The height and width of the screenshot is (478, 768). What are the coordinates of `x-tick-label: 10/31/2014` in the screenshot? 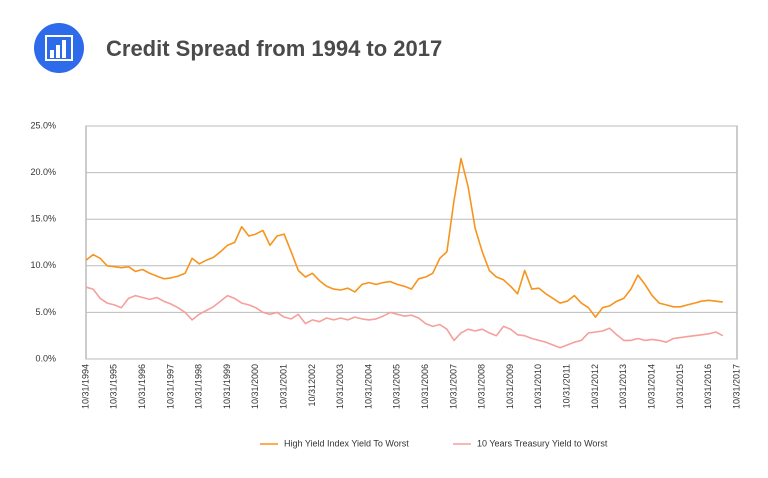 It's located at (651, 386).